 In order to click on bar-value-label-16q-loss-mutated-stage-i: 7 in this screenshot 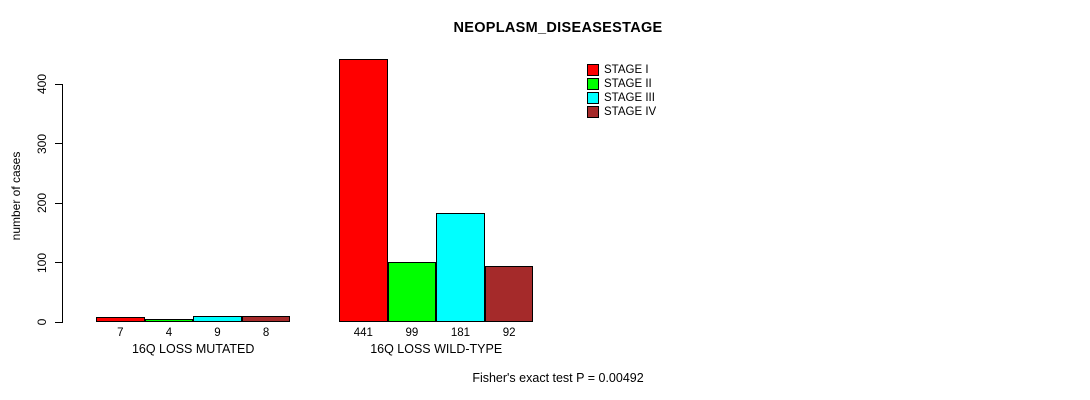, I will do `click(120, 333)`.